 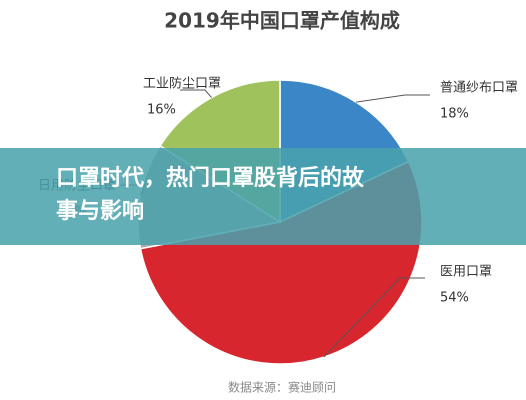 I want to click on headline: 口罩时代，热门口罩股背后的故事与影响, so click(x=210, y=195).